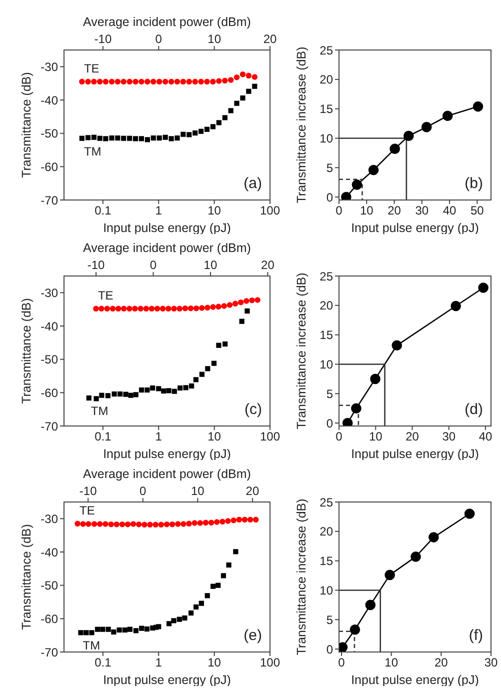 This screenshot has width=501, height=693. Describe the element at coordinates (449, 211) in the screenshot. I see `x-tick-label: 40` at that location.